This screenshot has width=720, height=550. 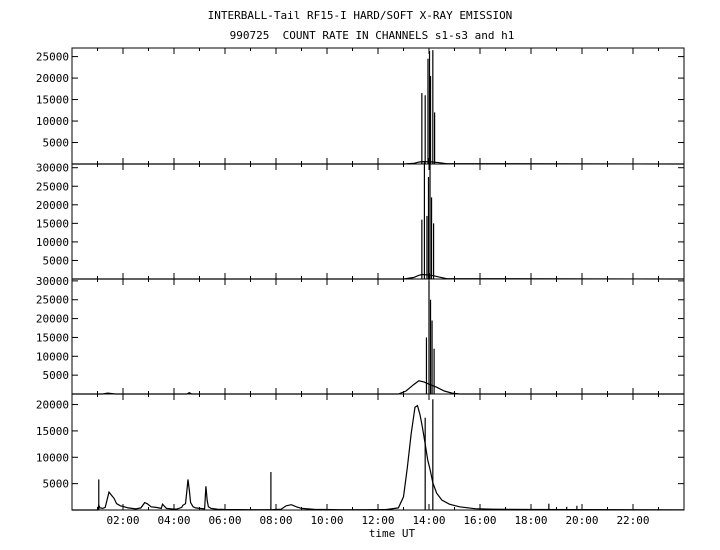 What do you see at coordinates (632, 520) in the screenshot?
I see `x-tick-label: 22:00` at bounding box center [632, 520].